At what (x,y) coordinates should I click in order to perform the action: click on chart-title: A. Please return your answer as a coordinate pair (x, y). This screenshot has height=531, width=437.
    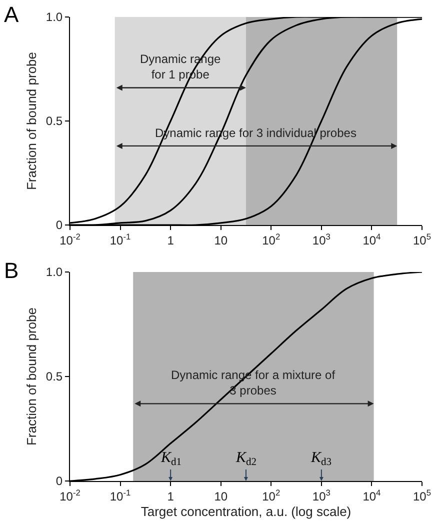
    Looking at the image, I should click on (11, 14).